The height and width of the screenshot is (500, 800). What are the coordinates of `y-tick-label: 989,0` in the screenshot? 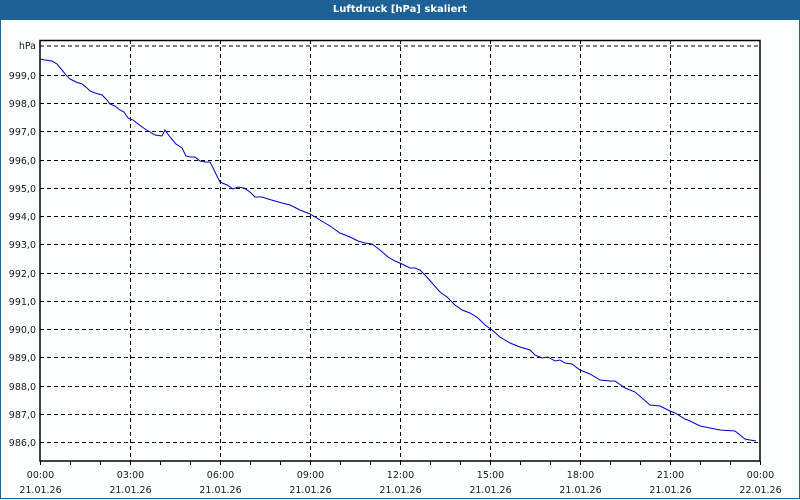 It's located at (22, 358).